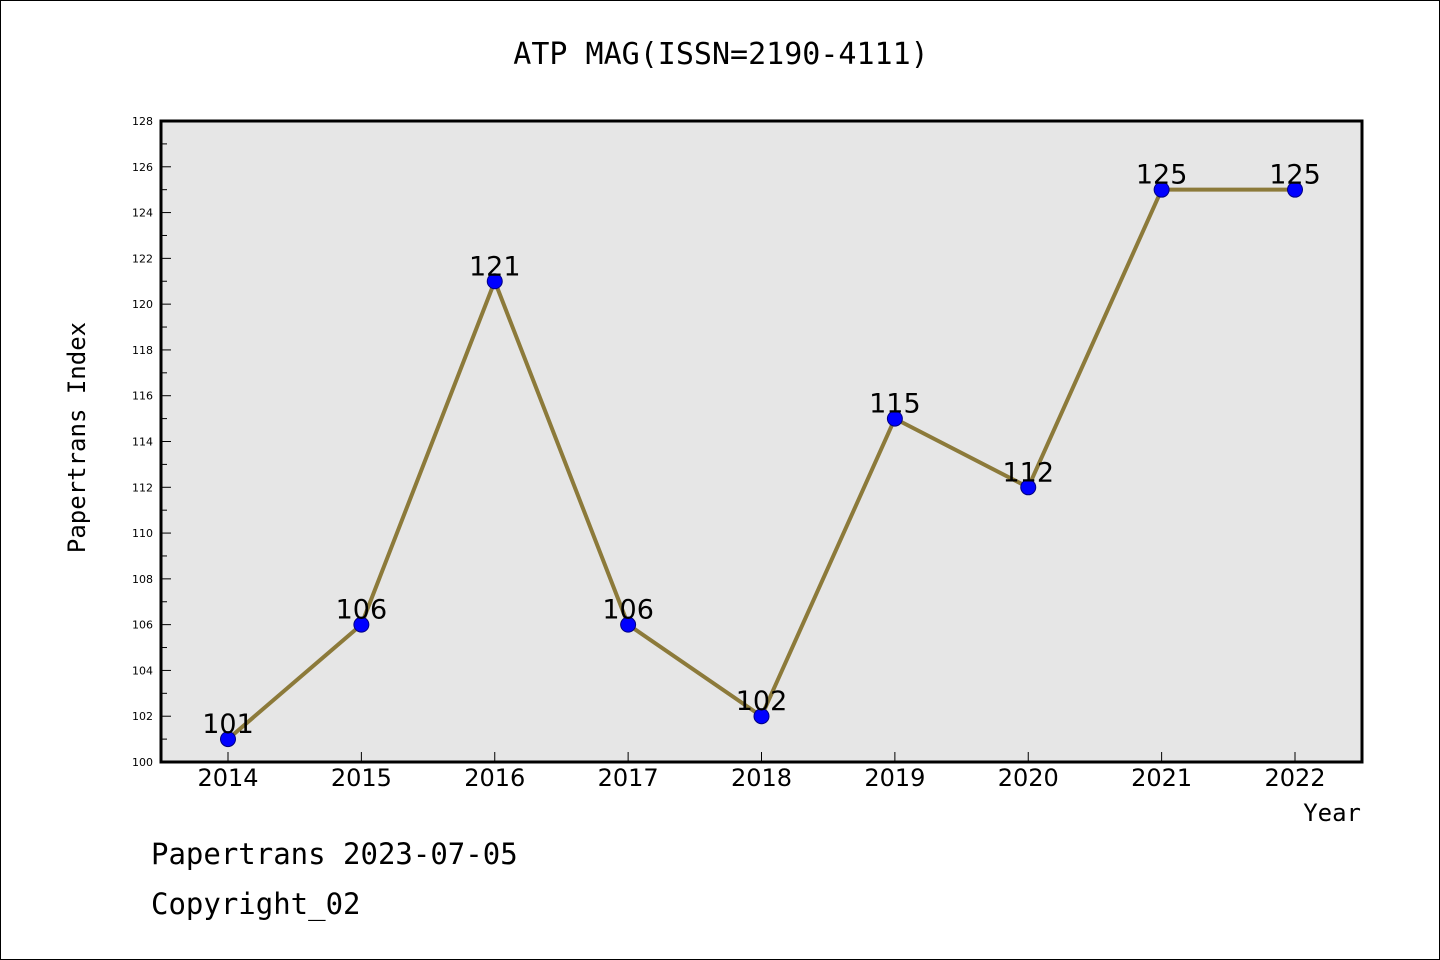 The width and height of the screenshot is (1440, 960). I want to click on y-tick-label: 116, so click(142, 396).